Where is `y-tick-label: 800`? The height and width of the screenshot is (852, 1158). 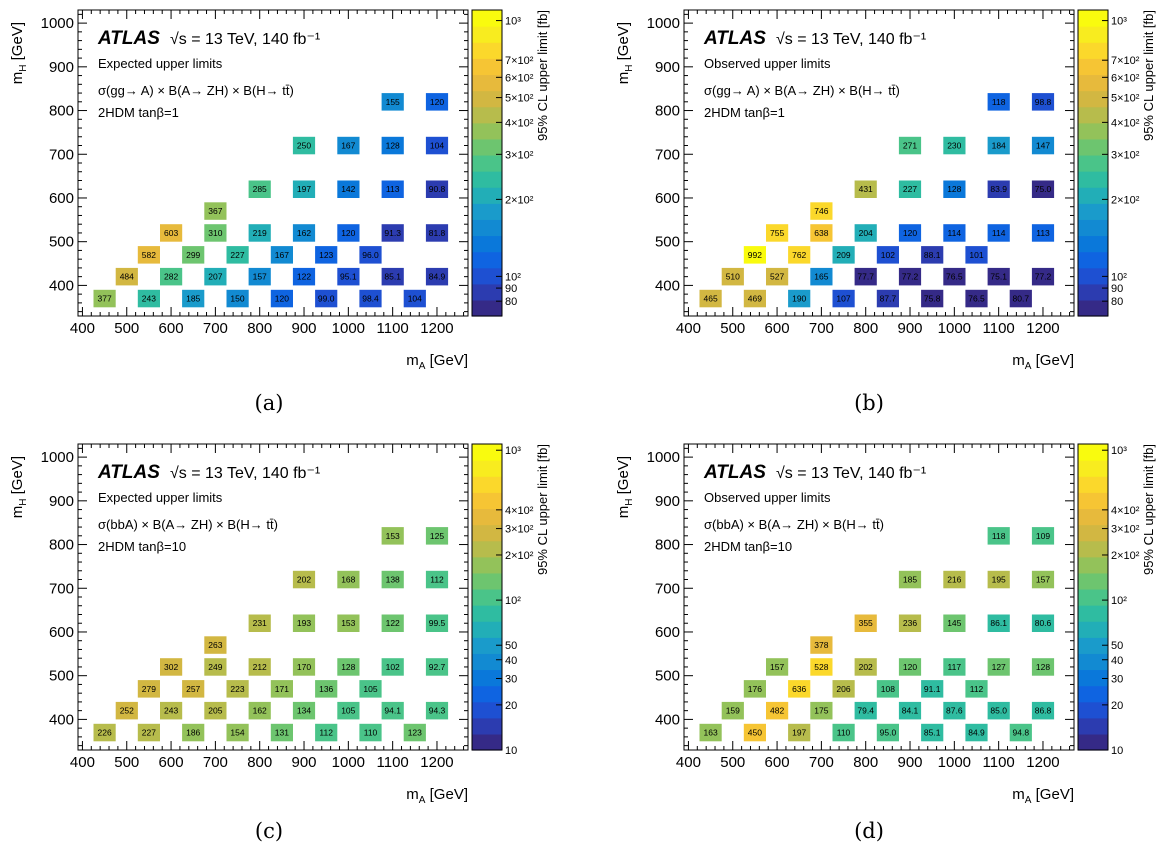
y-tick-label: 800 is located at coordinates (61, 545).